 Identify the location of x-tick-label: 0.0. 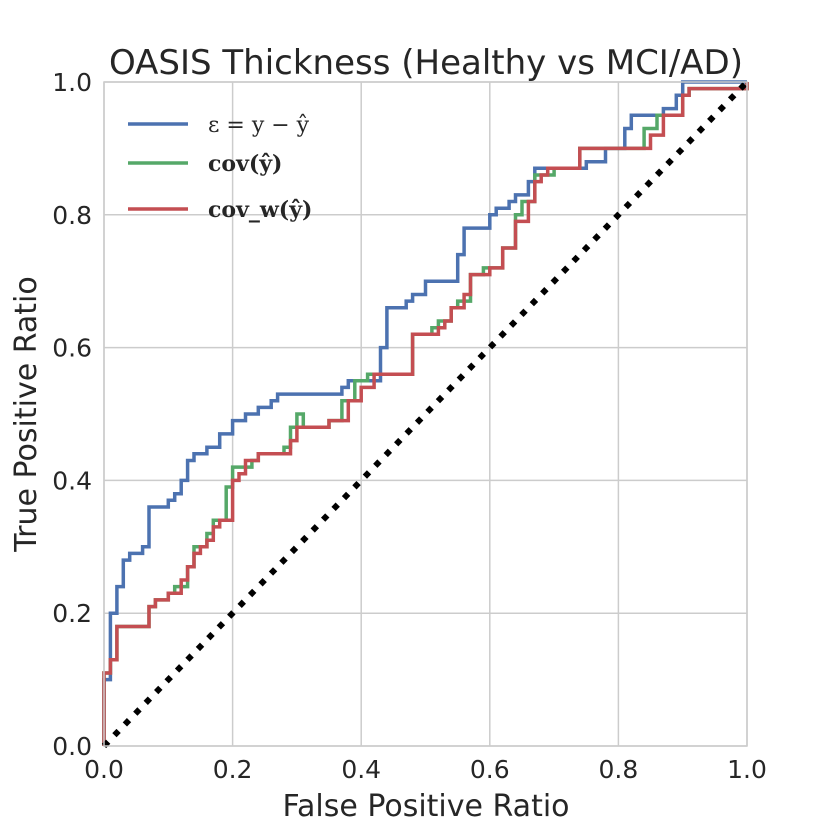
(104, 769).